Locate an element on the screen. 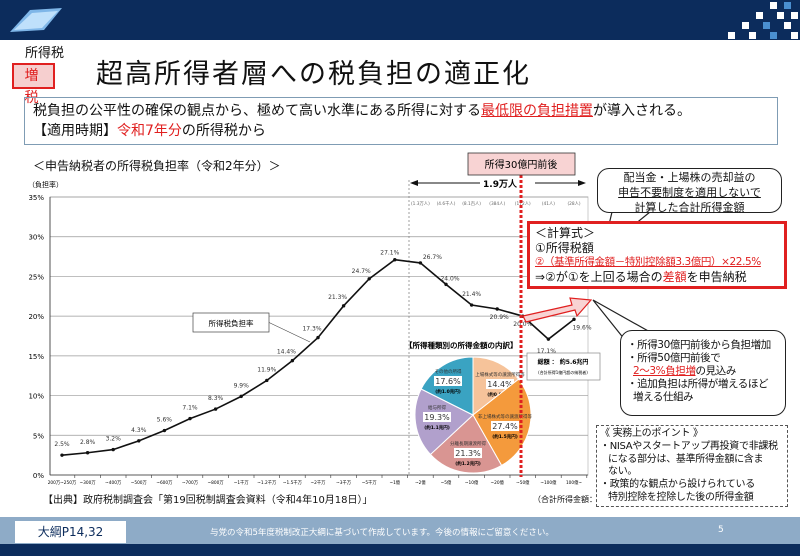 This screenshot has height=556, width=800. data-label: 24.0% is located at coordinates (449, 278).